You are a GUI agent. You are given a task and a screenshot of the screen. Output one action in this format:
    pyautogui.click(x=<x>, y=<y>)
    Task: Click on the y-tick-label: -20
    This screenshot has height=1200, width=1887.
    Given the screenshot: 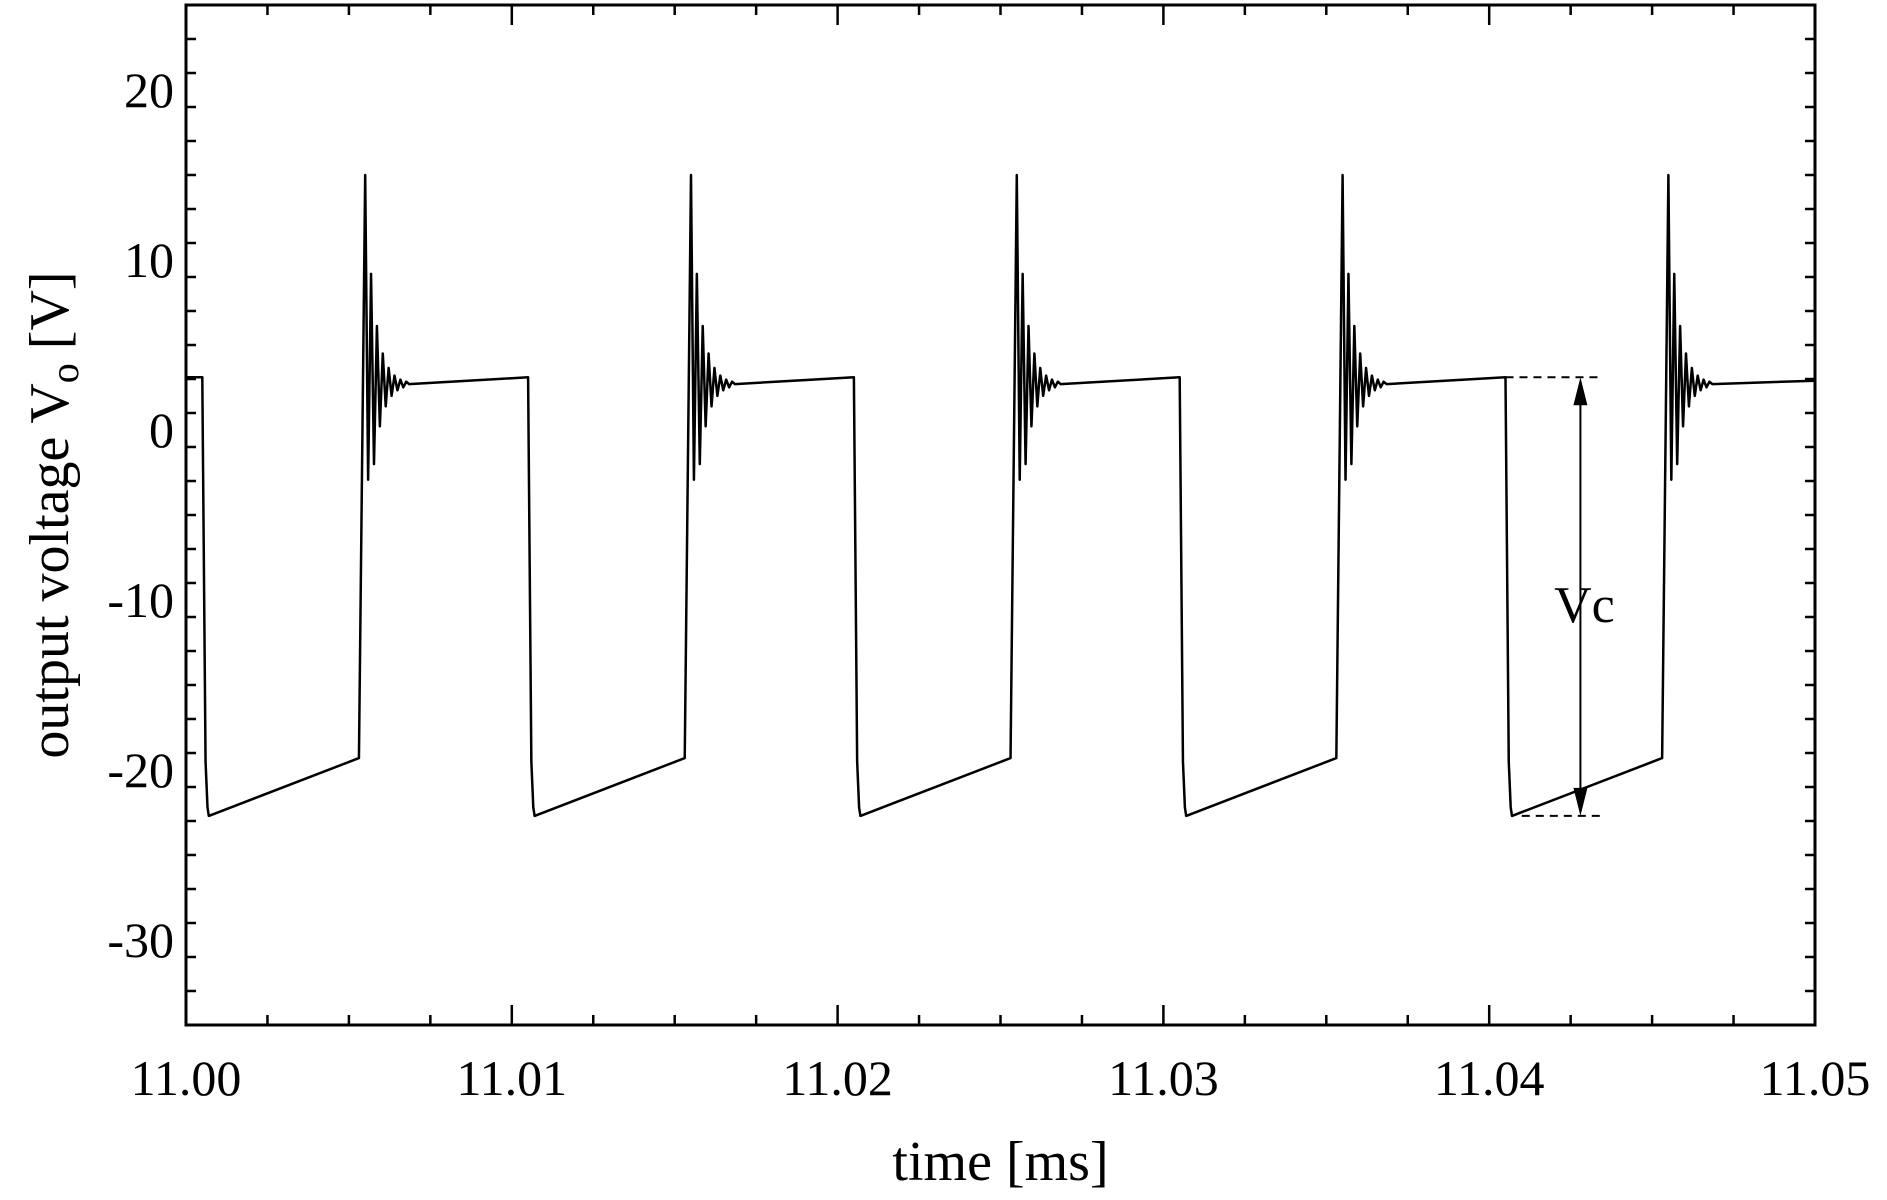 What is the action you would take?
    pyautogui.click(x=140, y=770)
    